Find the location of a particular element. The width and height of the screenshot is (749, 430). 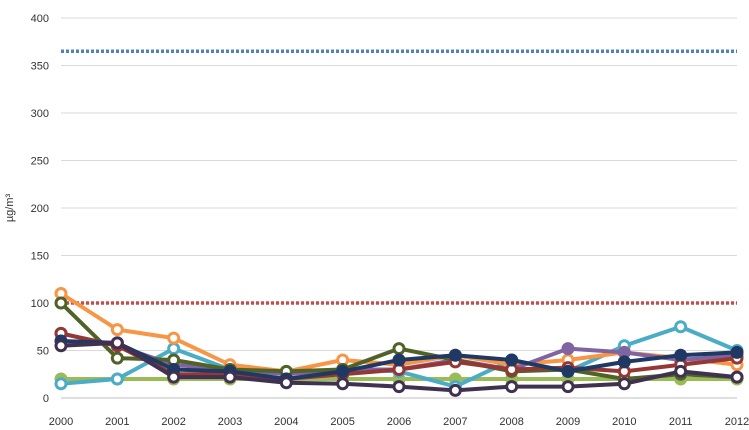

y-tick-label: 0 is located at coordinates (46, 399).